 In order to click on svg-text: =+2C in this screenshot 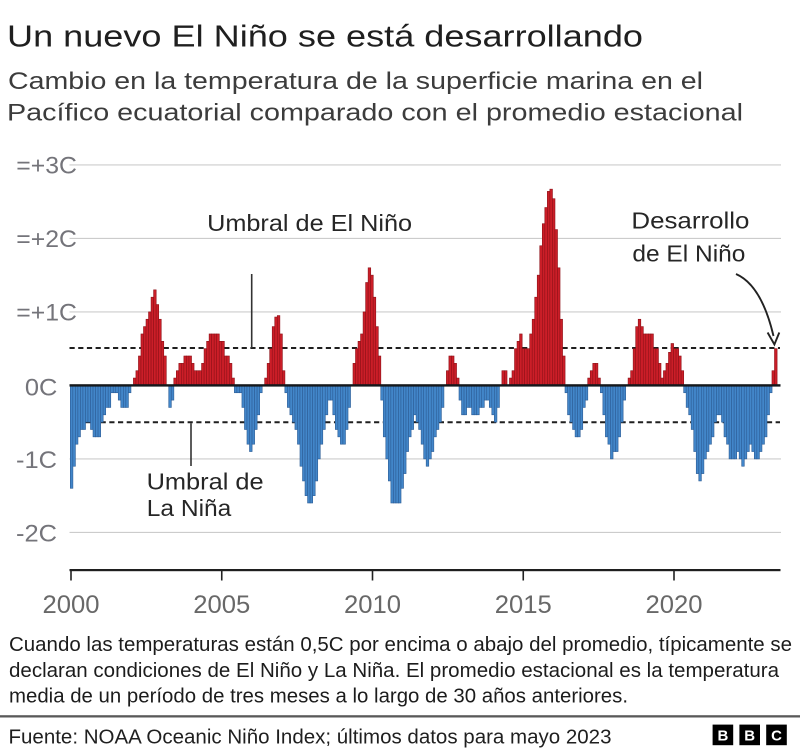, I will do `click(46, 239)`.